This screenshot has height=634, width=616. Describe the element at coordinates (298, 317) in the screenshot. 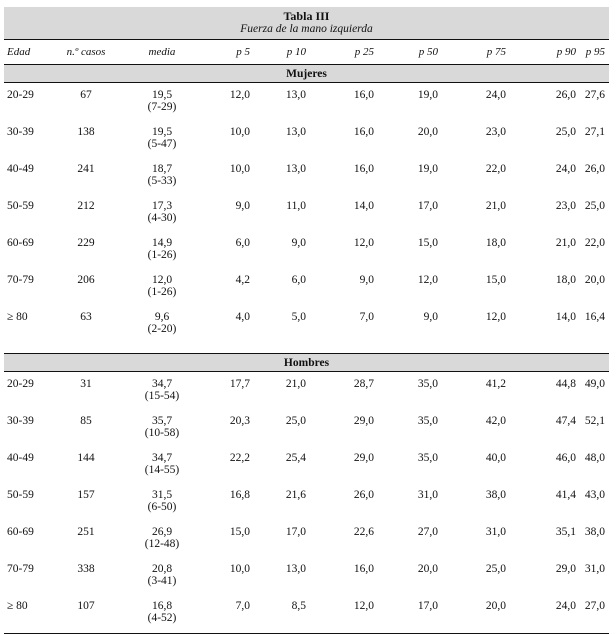

I see `percentile-cell: 5,0` at that location.